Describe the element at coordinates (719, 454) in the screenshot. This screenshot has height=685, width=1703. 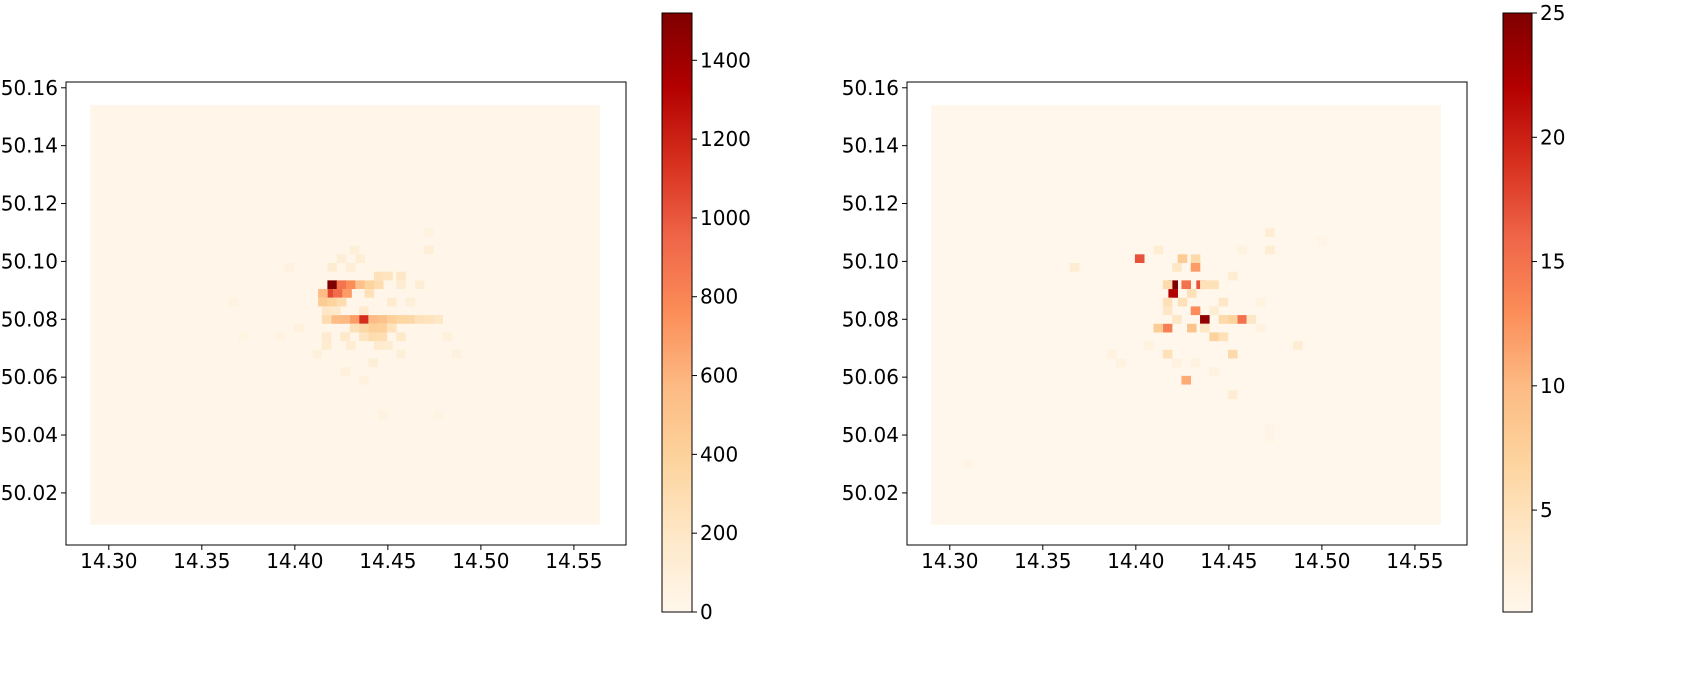
I see `colorbar-tick-label: 400` at that location.